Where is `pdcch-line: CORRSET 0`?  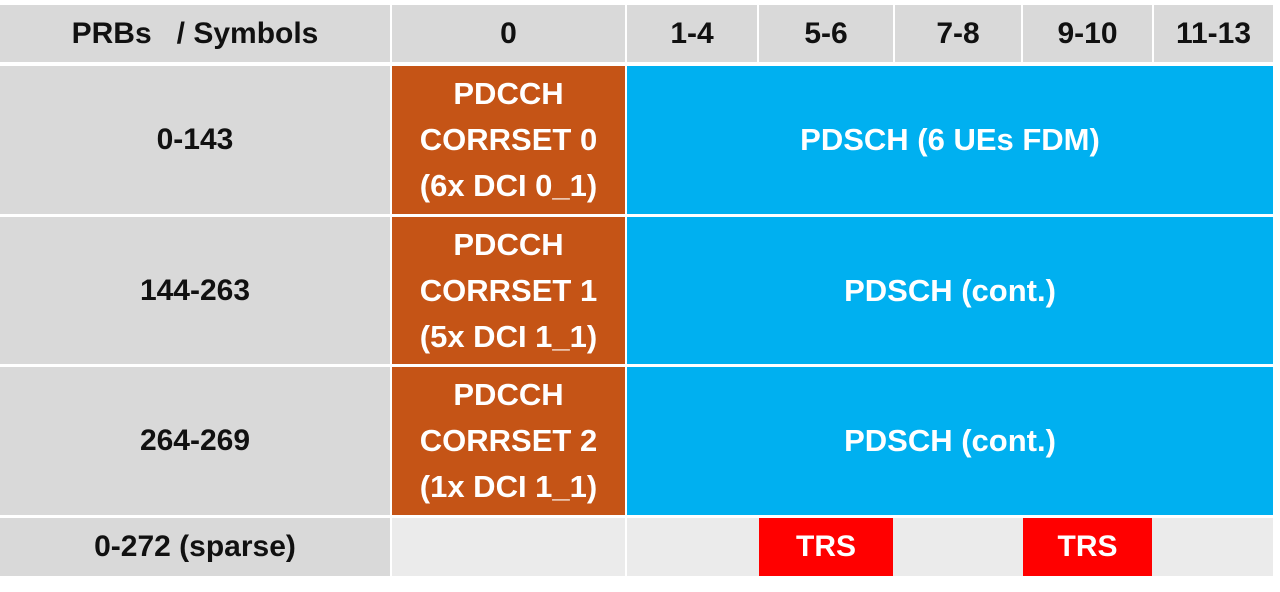
pdcch-line: CORRSET 0 is located at coordinates (508, 139).